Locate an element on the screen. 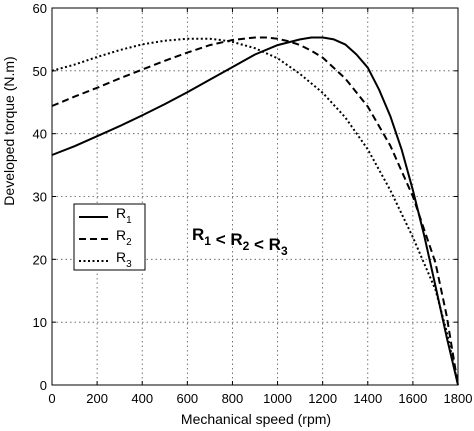 The width and height of the screenshot is (474, 431). x-tick-label: 1800 is located at coordinates (458, 398).